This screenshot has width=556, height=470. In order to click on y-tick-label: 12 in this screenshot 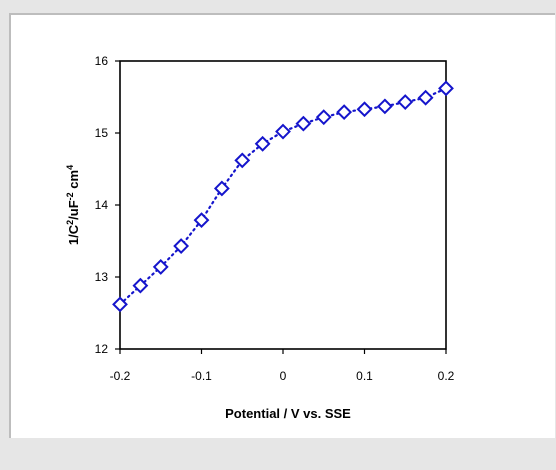, I will do `click(102, 349)`.